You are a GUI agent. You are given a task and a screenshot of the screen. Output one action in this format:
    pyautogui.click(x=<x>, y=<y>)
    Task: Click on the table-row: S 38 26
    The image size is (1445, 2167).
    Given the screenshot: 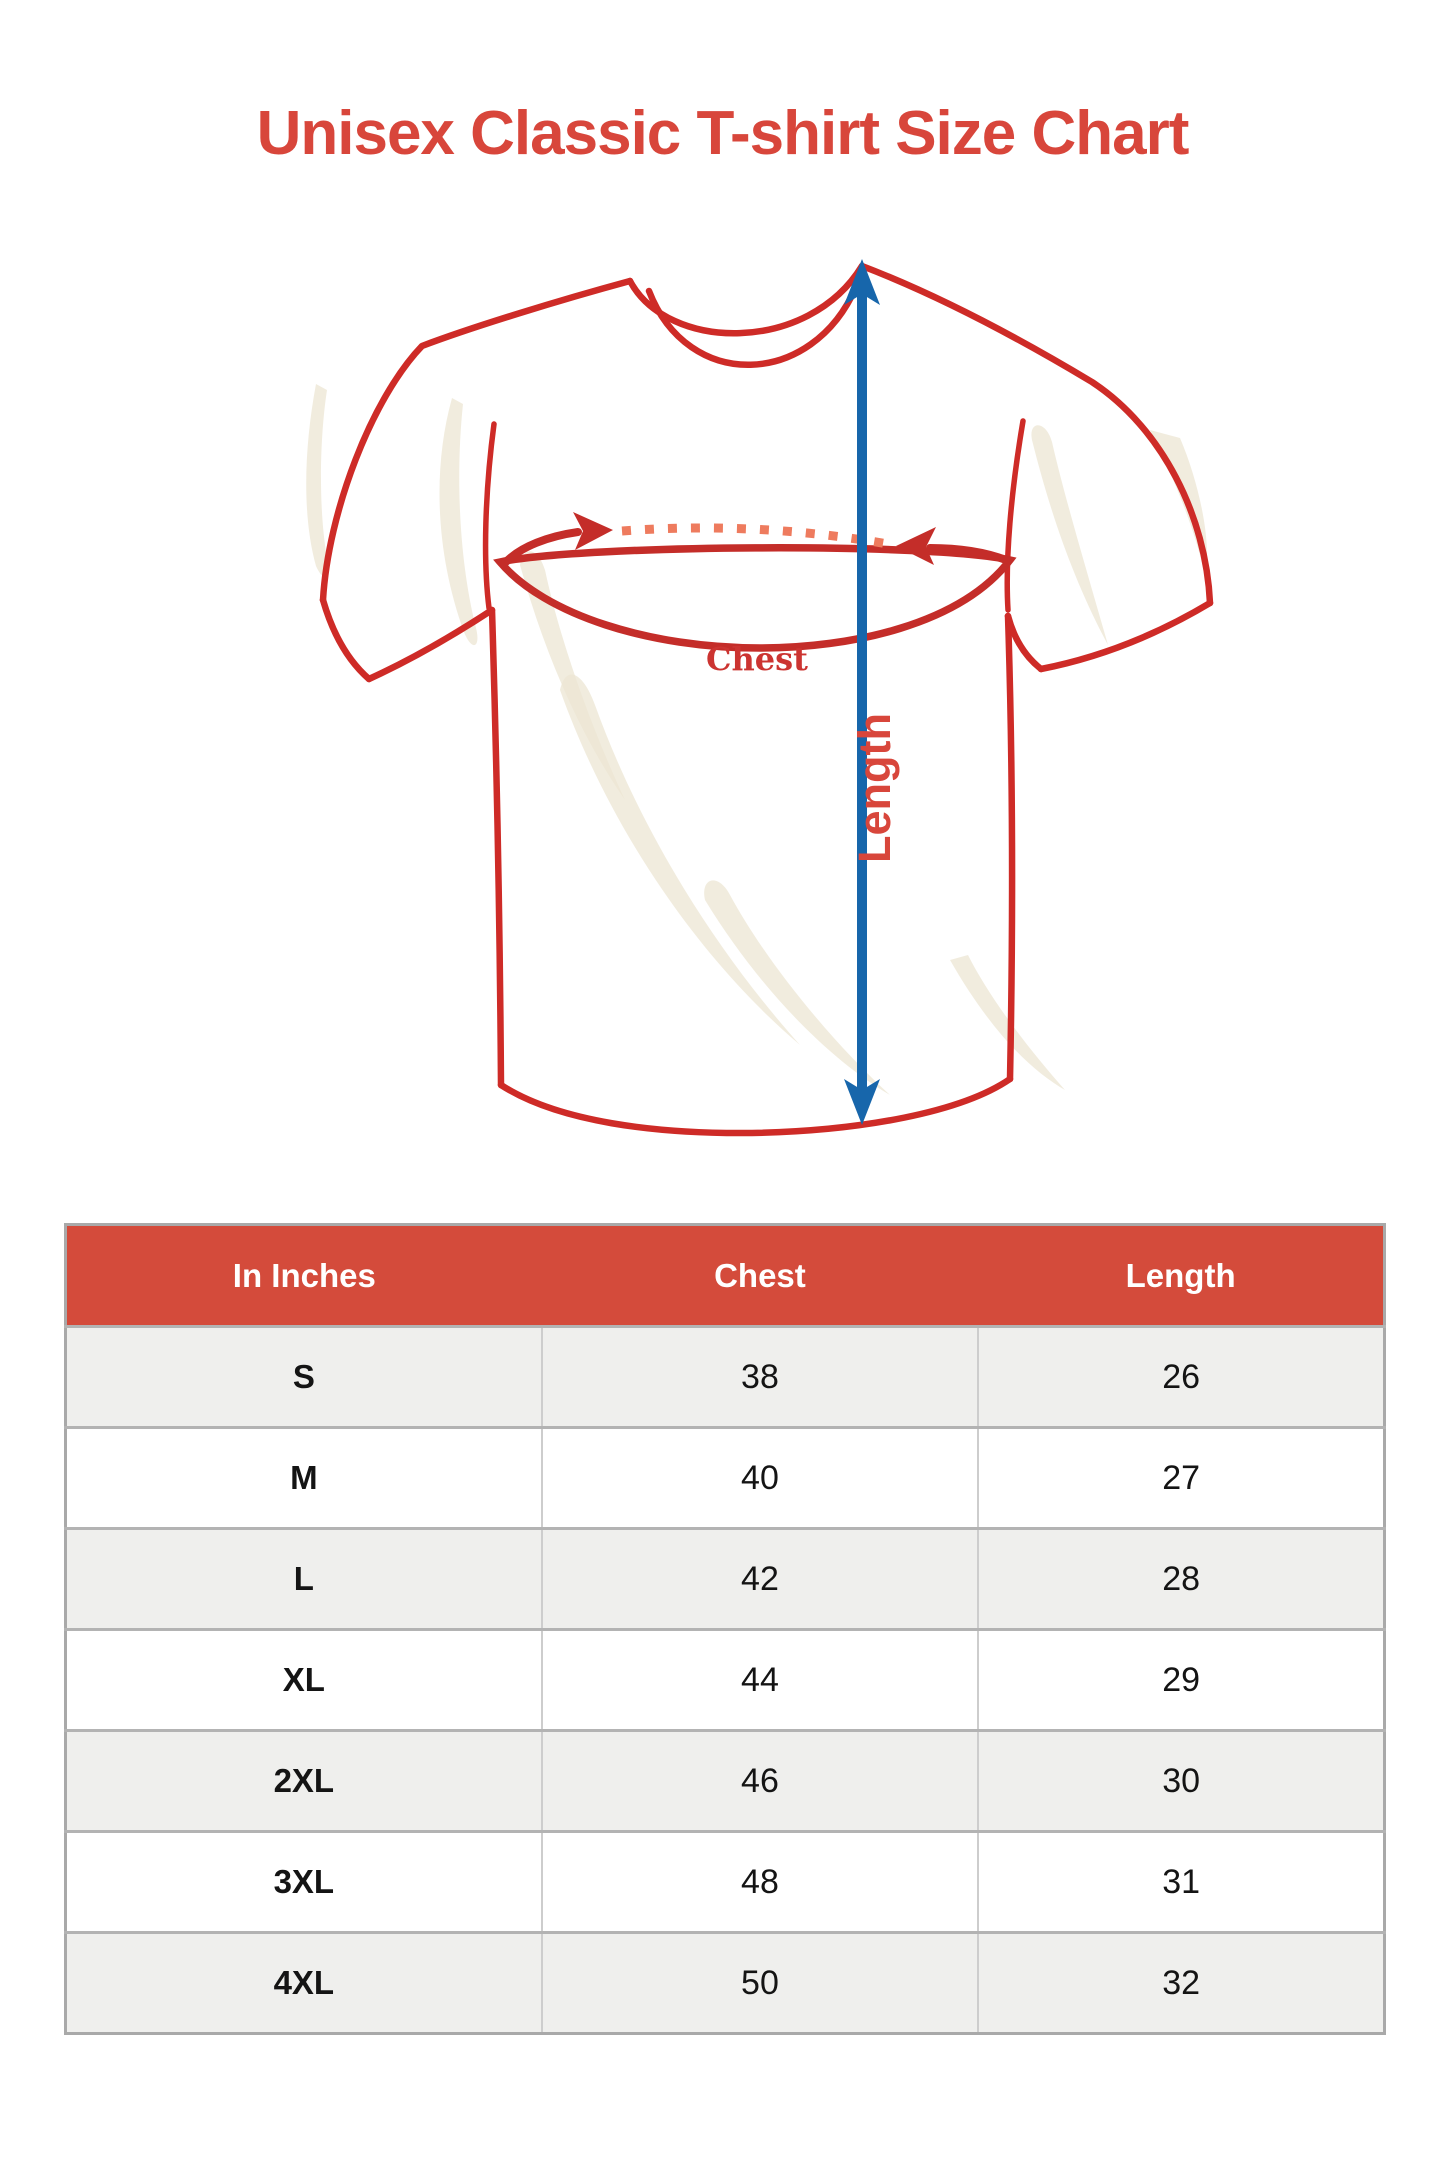 What is the action you would take?
    pyautogui.click(x=725, y=1376)
    